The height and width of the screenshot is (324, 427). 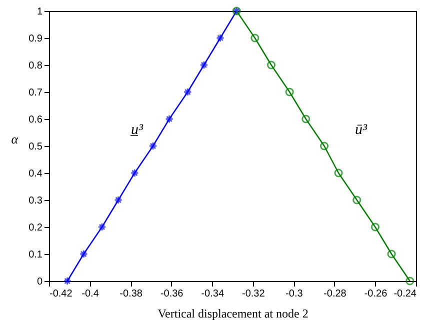 I want to click on y-tick-label: 0, so click(x=39, y=282).